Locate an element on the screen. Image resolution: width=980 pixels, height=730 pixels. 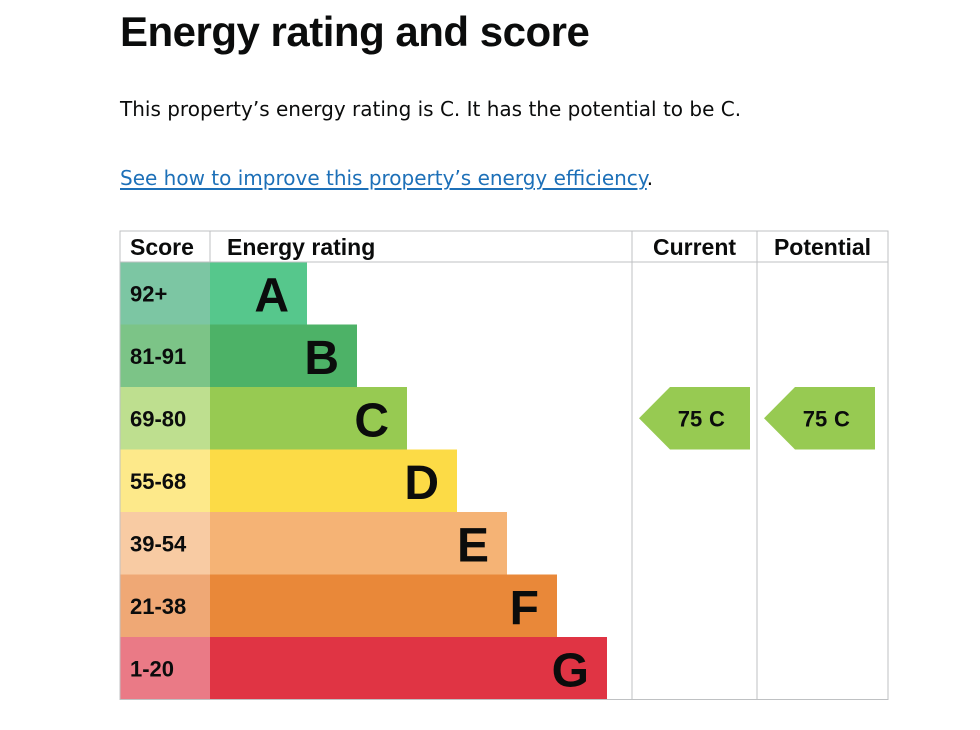
score-cell-f is located at coordinates (165, 605).